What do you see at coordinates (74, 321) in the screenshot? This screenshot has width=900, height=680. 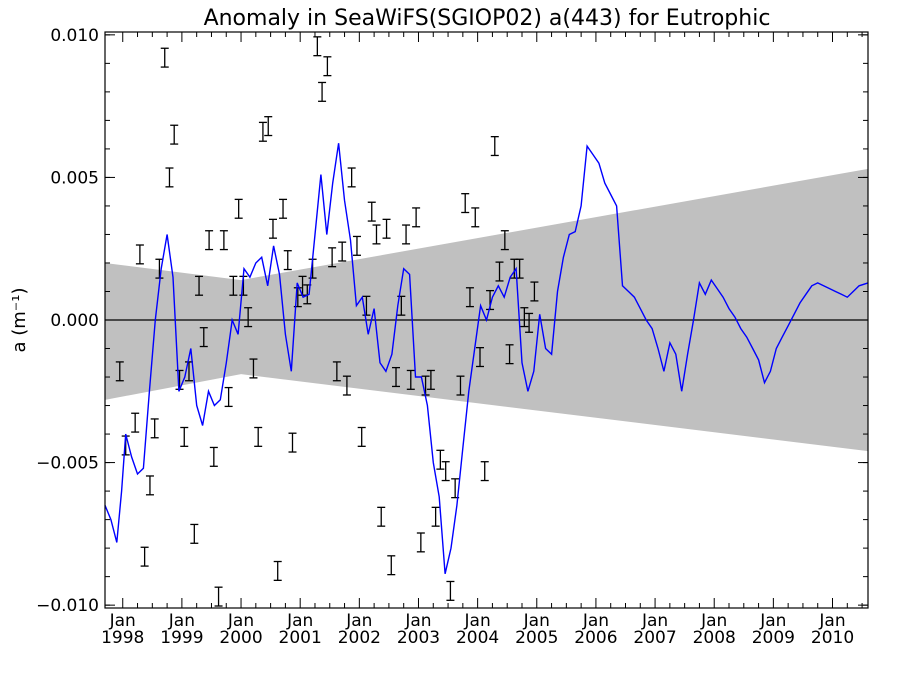 I see `y-tick-label: 0.000` at bounding box center [74, 321].